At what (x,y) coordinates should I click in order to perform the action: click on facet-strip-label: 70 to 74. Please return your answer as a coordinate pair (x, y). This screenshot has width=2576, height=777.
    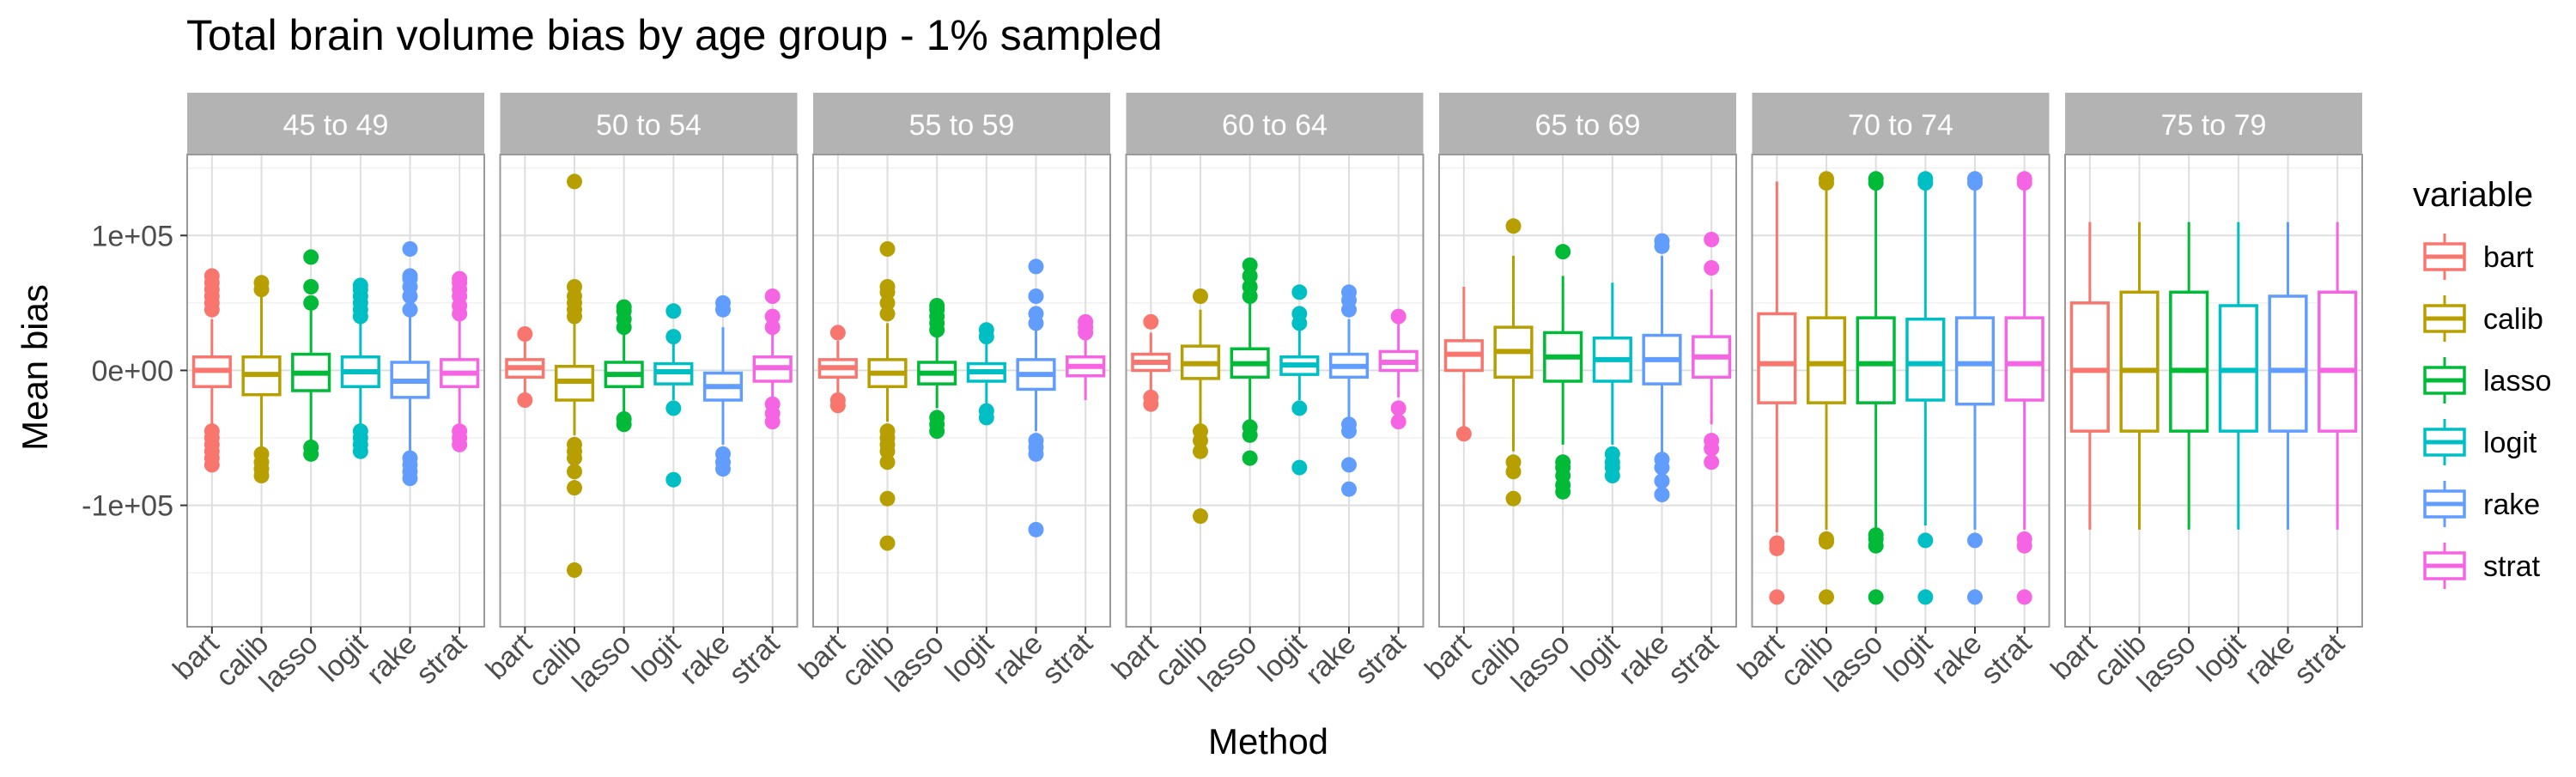
    Looking at the image, I should click on (1901, 125).